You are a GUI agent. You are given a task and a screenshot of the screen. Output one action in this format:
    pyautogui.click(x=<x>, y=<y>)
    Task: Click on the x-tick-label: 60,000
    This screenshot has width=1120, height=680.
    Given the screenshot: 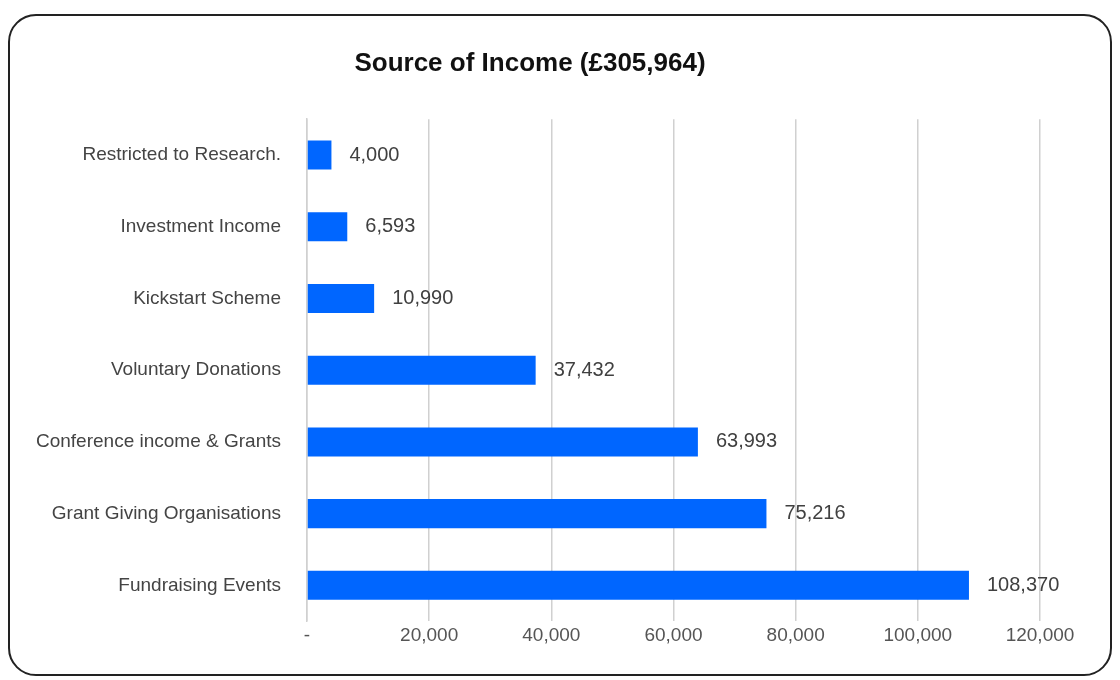 What is the action you would take?
    pyautogui.click(x=673, y=634)
    